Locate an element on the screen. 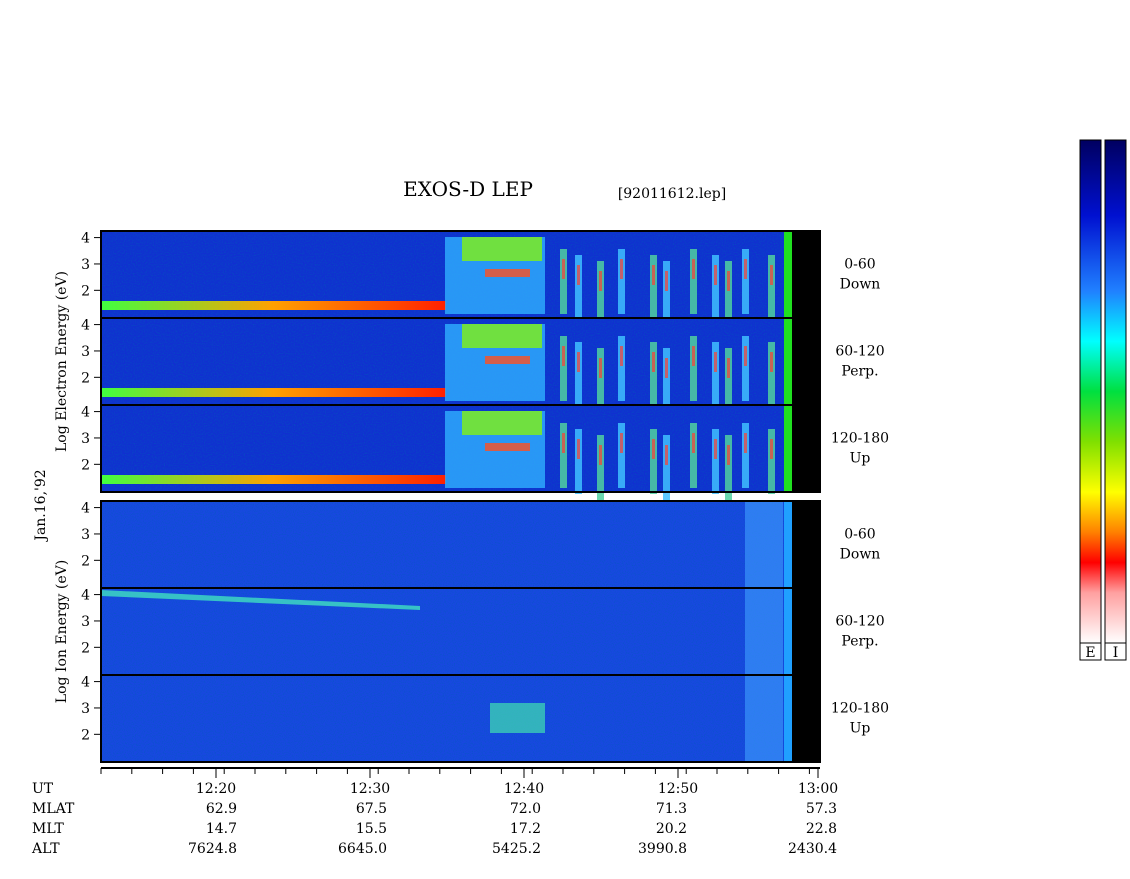 The height and width of the screenshot is (879, 1130). ephemeris-value: 5425.2 is located at coordinates (516, 849).